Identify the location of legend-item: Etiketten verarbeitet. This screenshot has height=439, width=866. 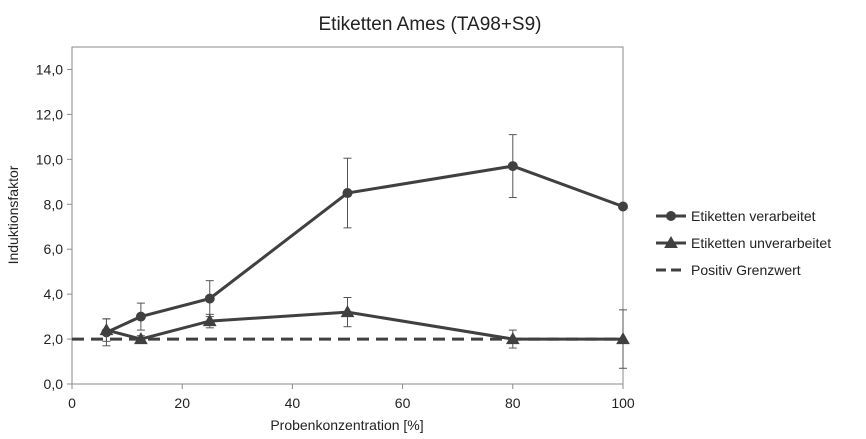
(736, 216).